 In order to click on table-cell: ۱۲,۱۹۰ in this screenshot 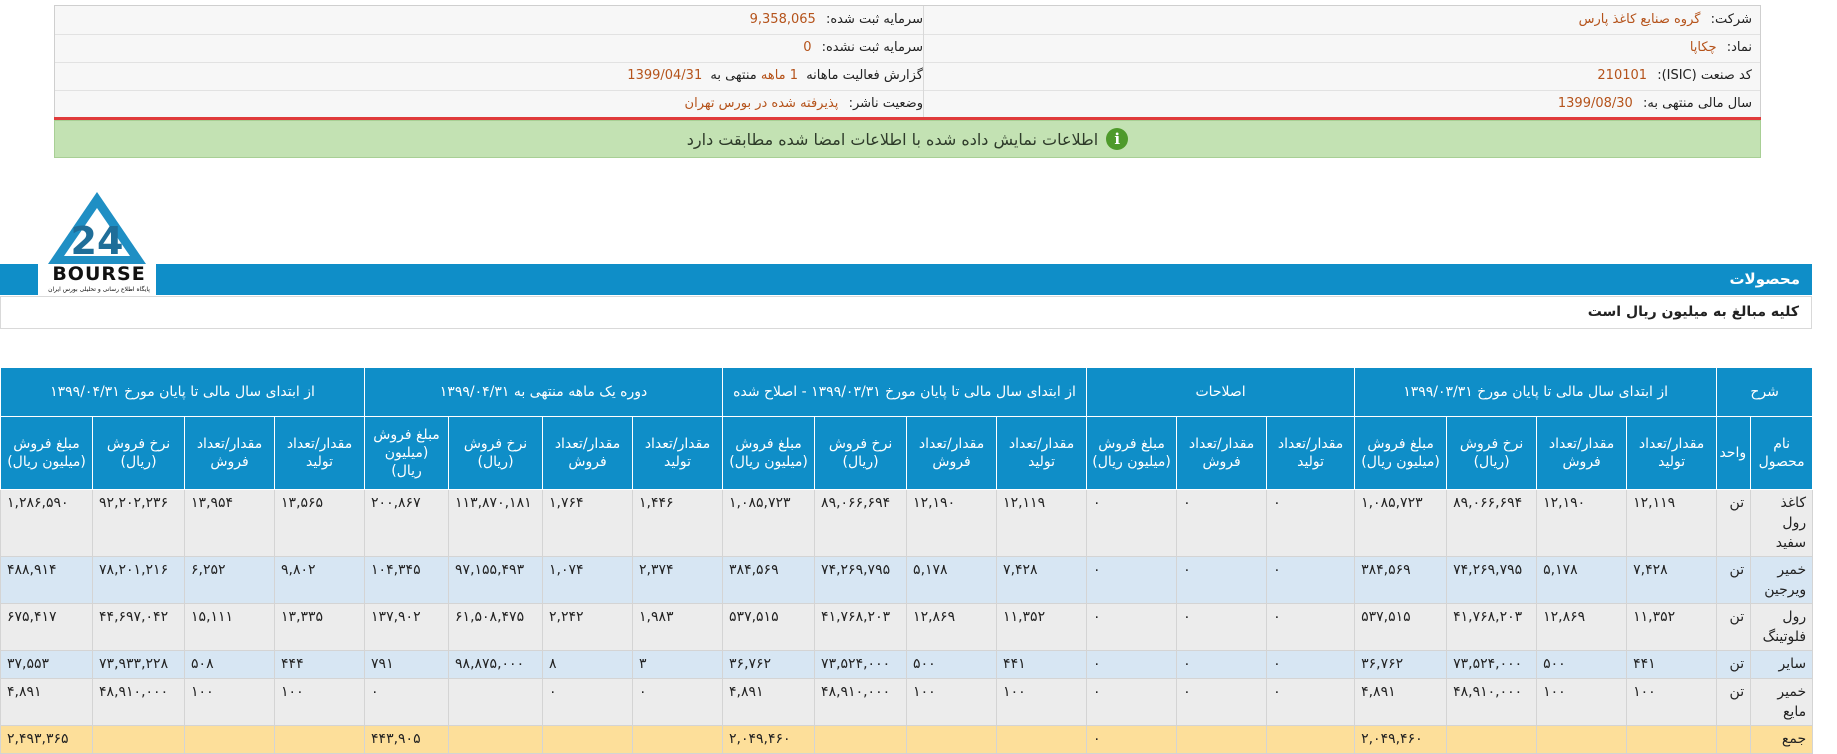, I will do `click(1582, 523)`.